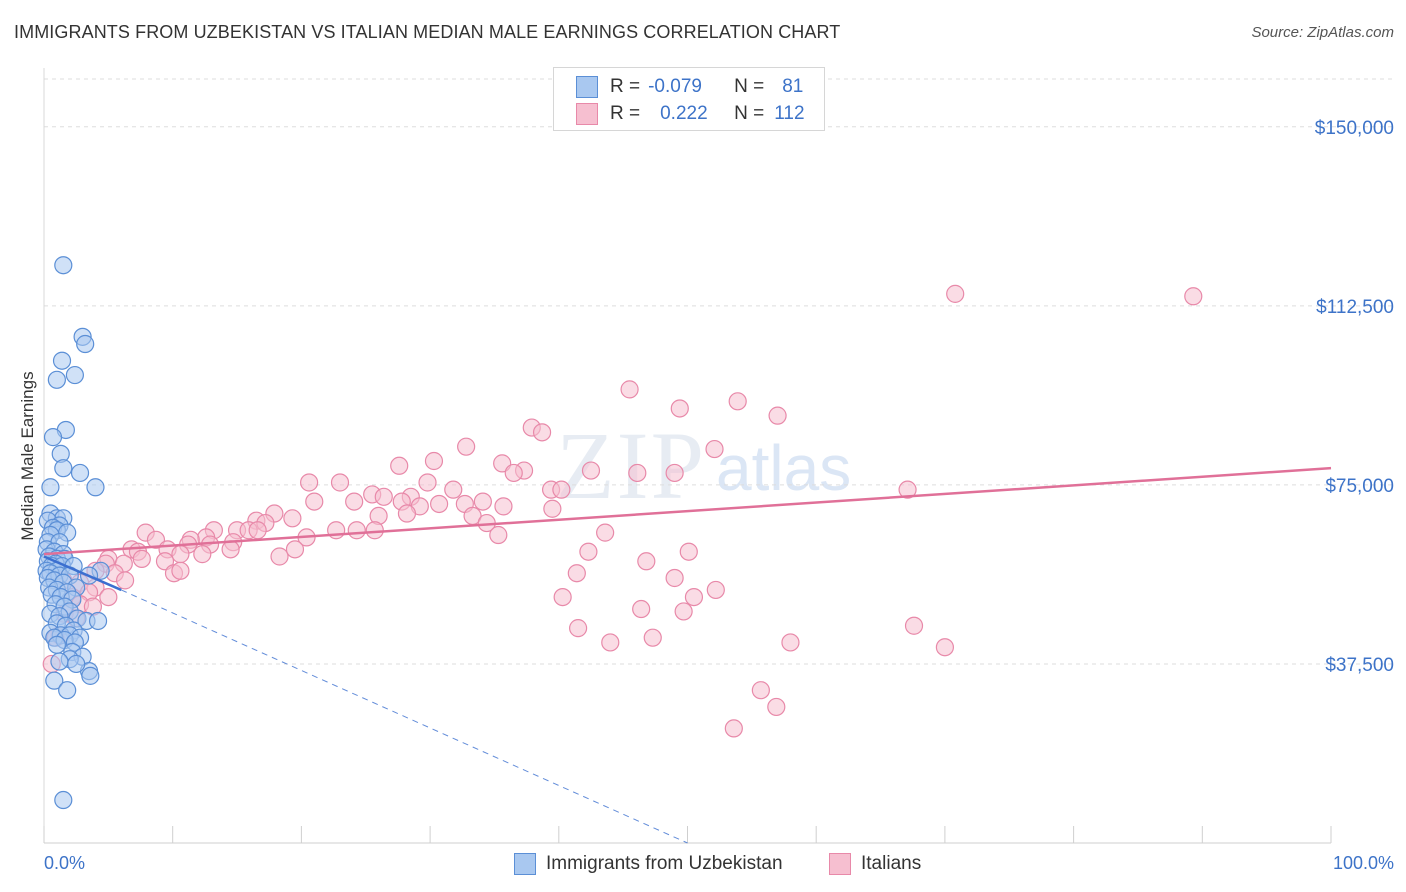 This screenshot has width=1406, height=892. What do you see at coordinates (684, 113) in the screenshot?
I see `r-value: 0.222` at bounding box center [684, 113].